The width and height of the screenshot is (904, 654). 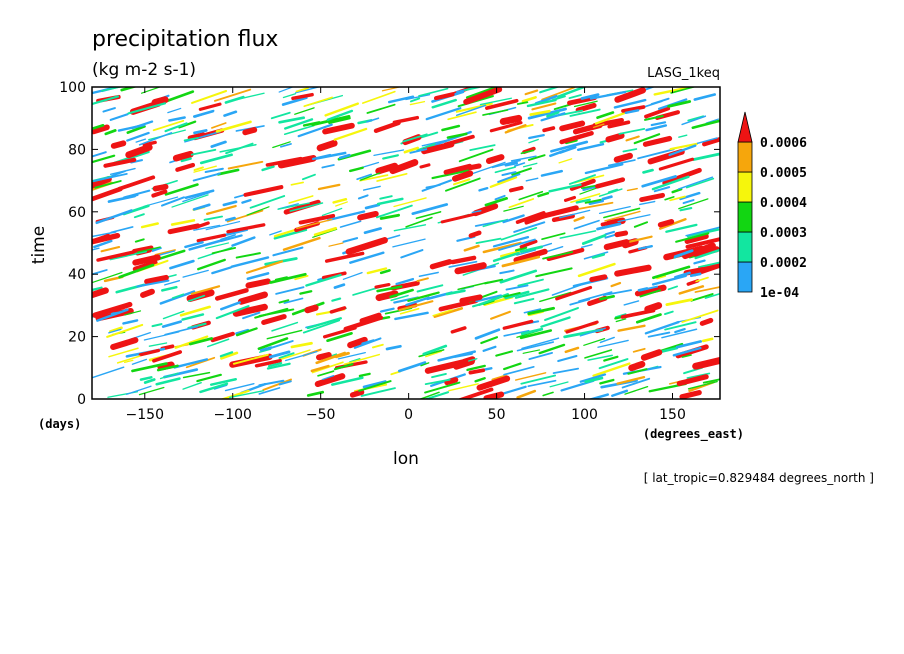 I want to click on colorbar-label: 1e-04, so click(x=779, y=293).